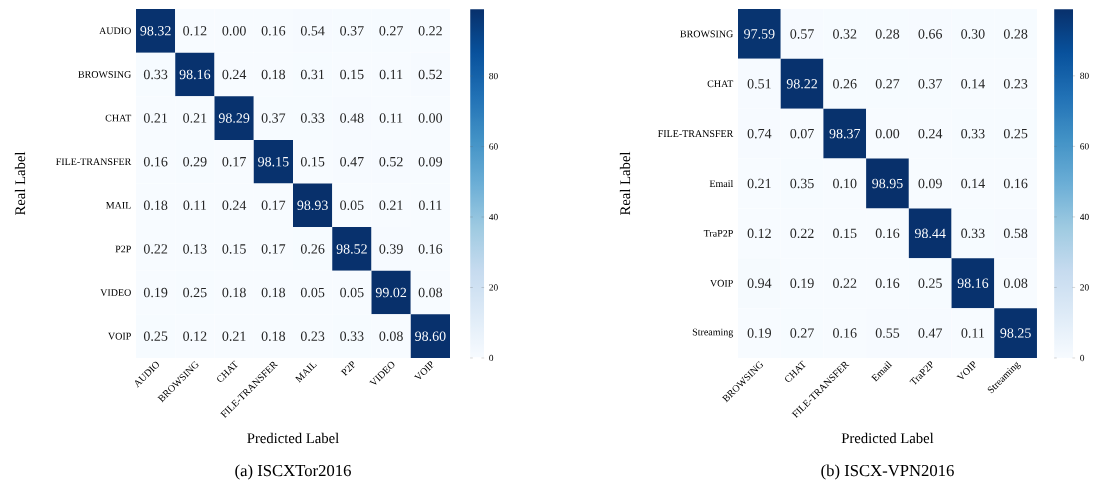 Image resolution: width=1097 pixels, height=492 pixels. Describe the element at coordinates (845, 34) in the screenshot. I see `data-label: 0.32` at that location.